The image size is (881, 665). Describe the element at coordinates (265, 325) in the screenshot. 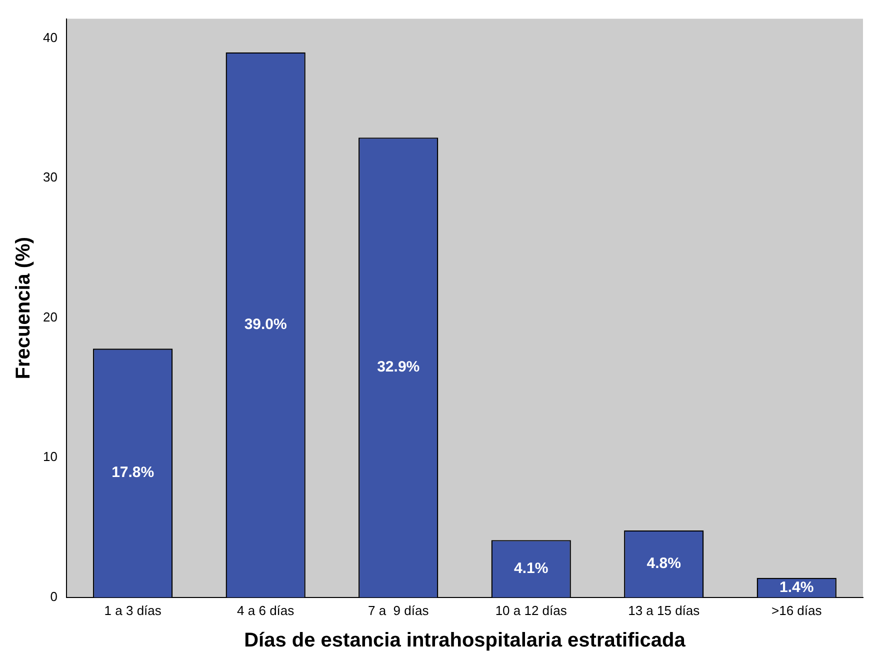

I see `data-label: 39.0%` at that location.